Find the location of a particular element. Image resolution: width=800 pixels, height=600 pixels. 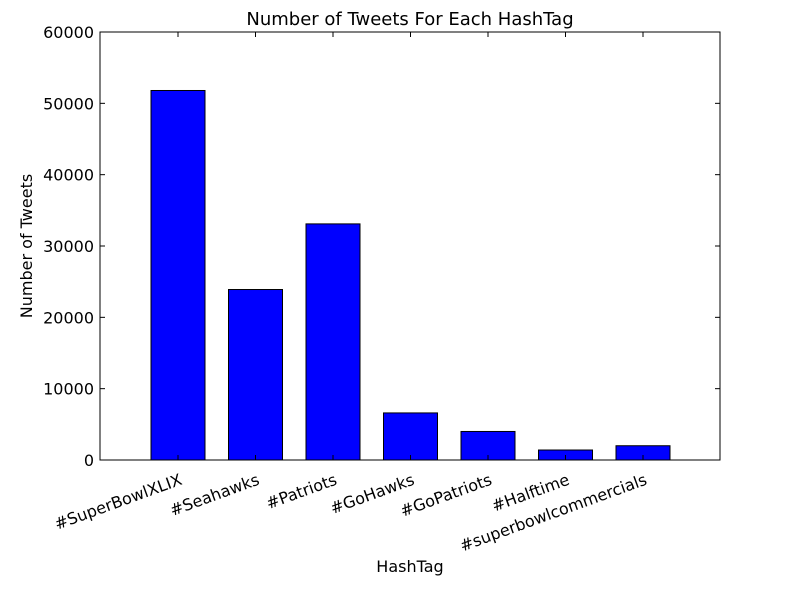

y-tick-label-2: 20000 is located at coordinates (68, 317).